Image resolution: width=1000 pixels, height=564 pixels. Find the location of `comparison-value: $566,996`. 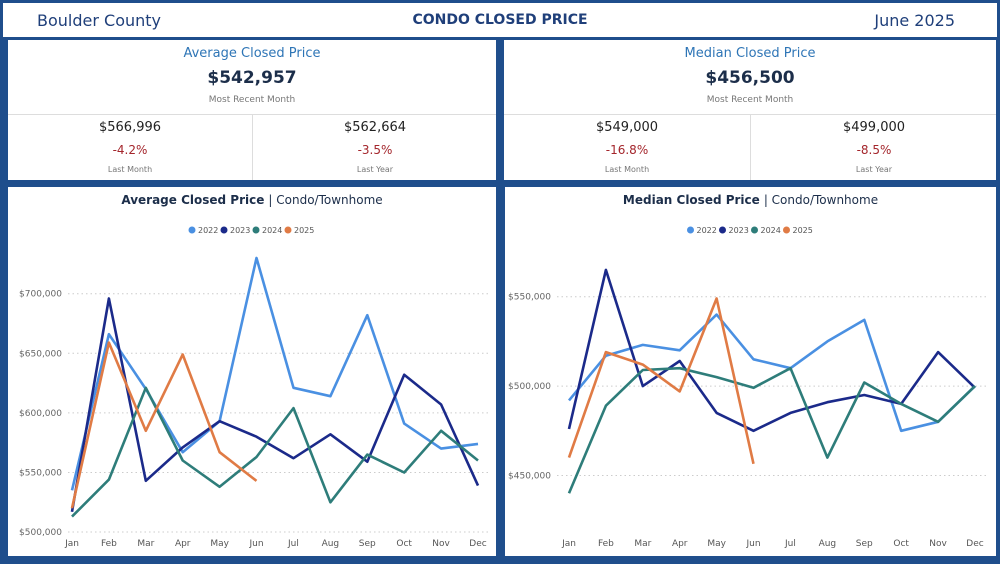

comparison-value: $566,996 is located at coordinates (130, 127).